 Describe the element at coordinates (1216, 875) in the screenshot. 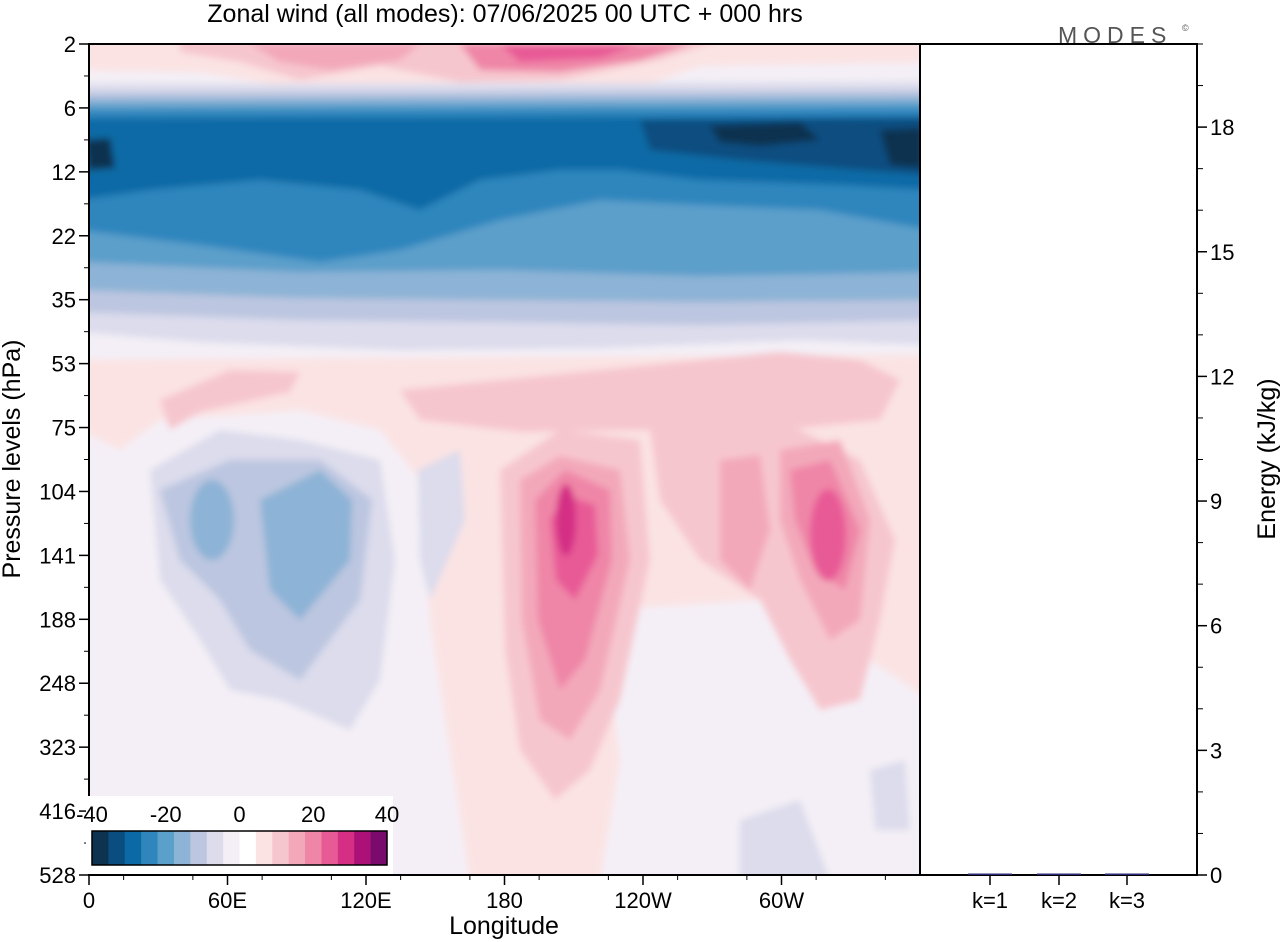

I see `energy-tick-label: 0` at that location.